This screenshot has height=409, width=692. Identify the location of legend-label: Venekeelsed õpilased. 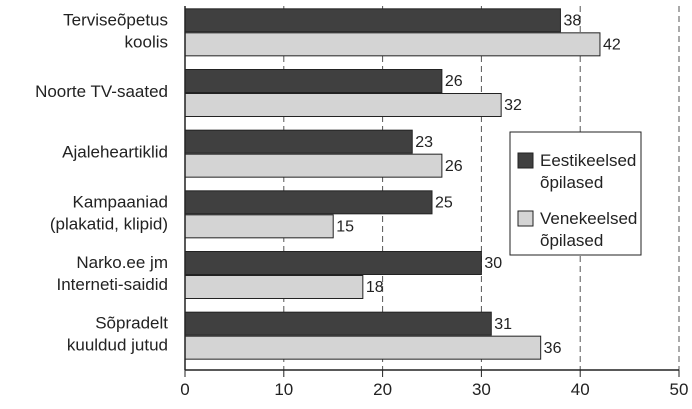
(588, 229).